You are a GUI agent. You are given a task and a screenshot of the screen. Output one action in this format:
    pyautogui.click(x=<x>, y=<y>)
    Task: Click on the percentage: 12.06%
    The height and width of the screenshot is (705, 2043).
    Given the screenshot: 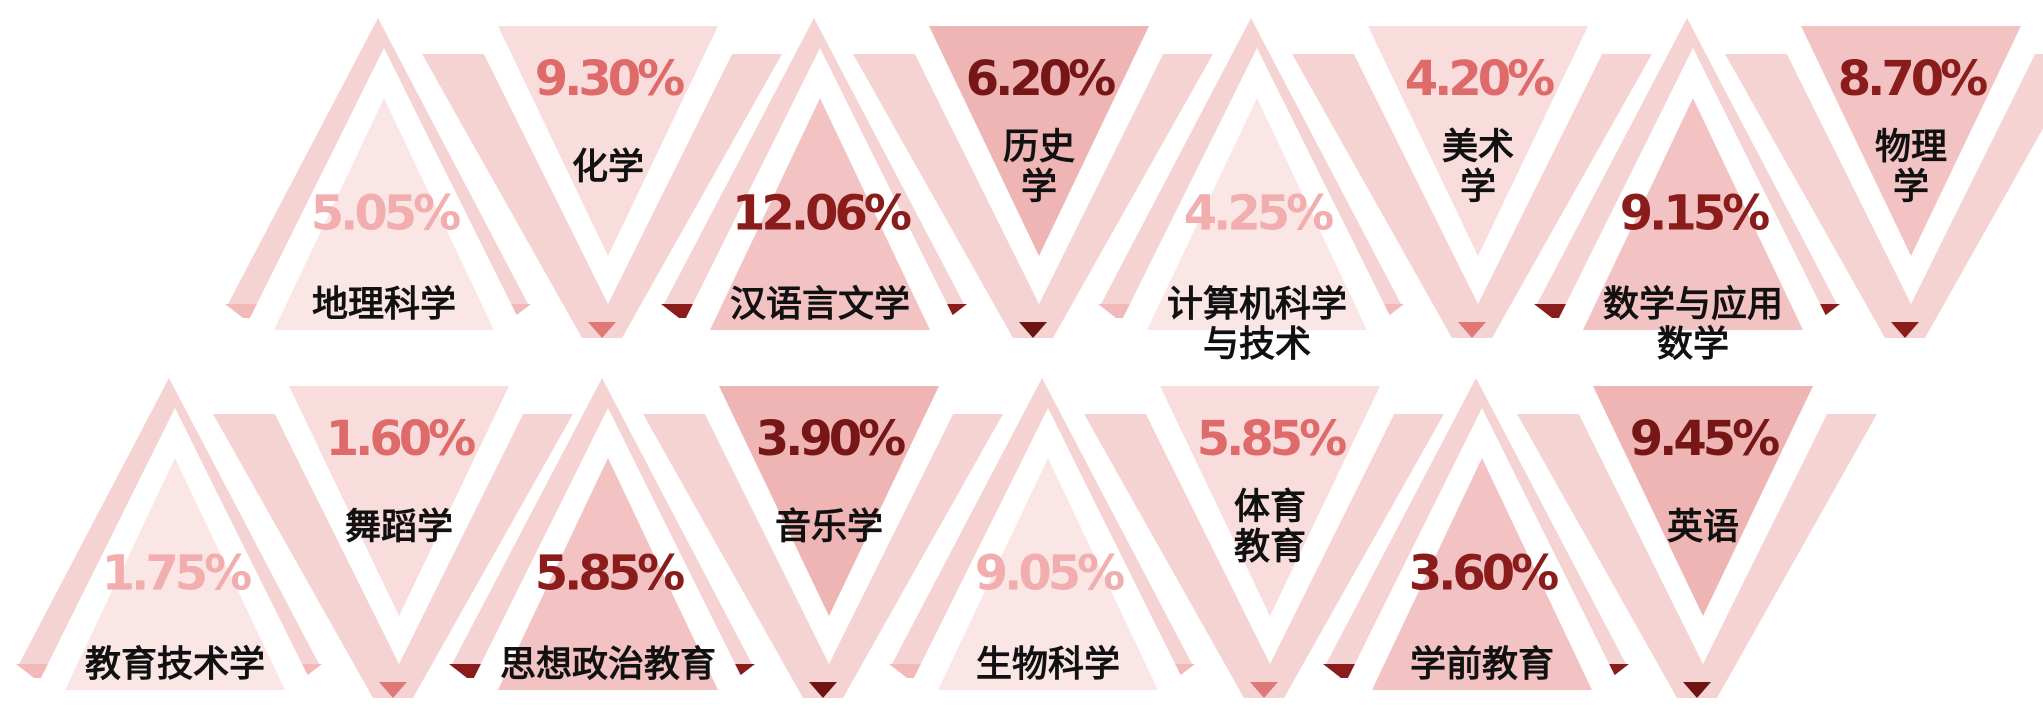 What is the action you would take?
    pyautogui.click(x=821, y=213)
    